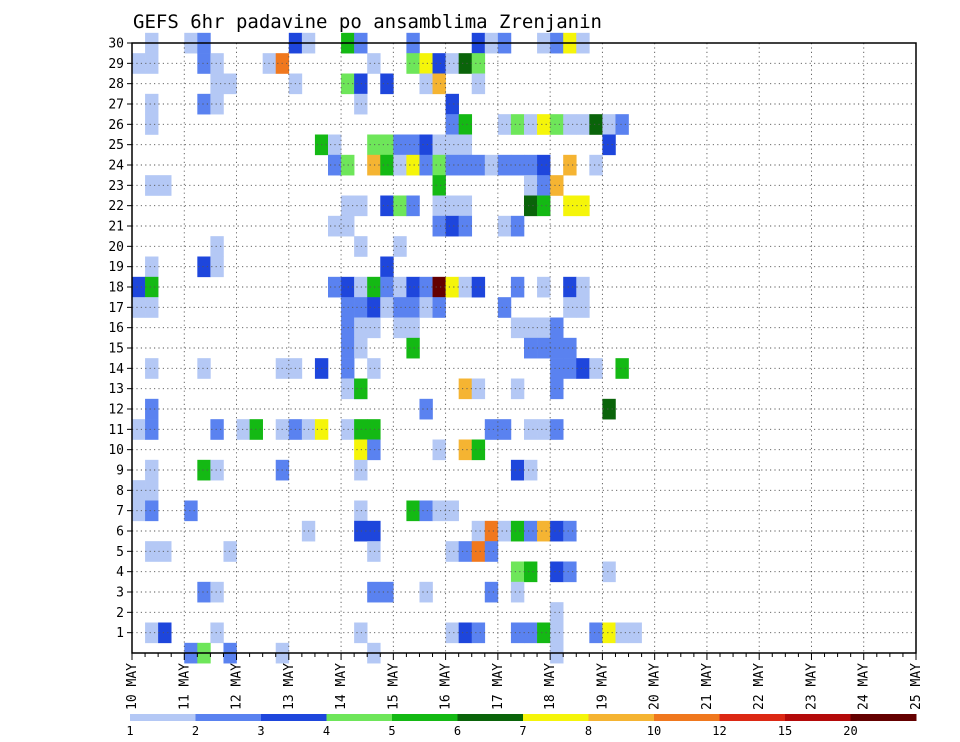 This screenshot has width=960, height=742. I want to click on x-date-label: 12 MAY, so click(237, 686).